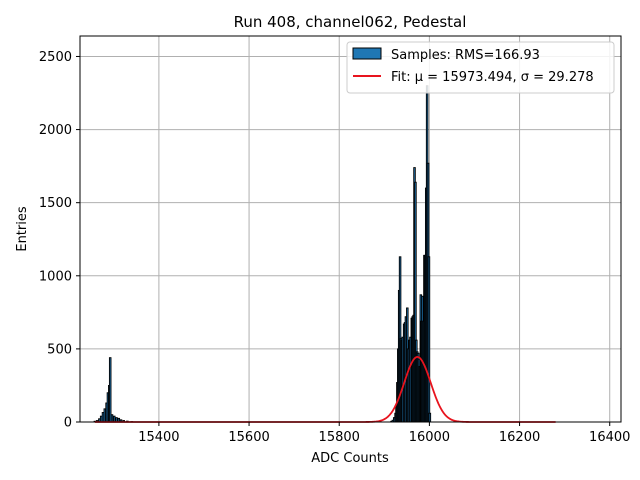  I want to click on y-tick-label: 1000, so click(55, 276).